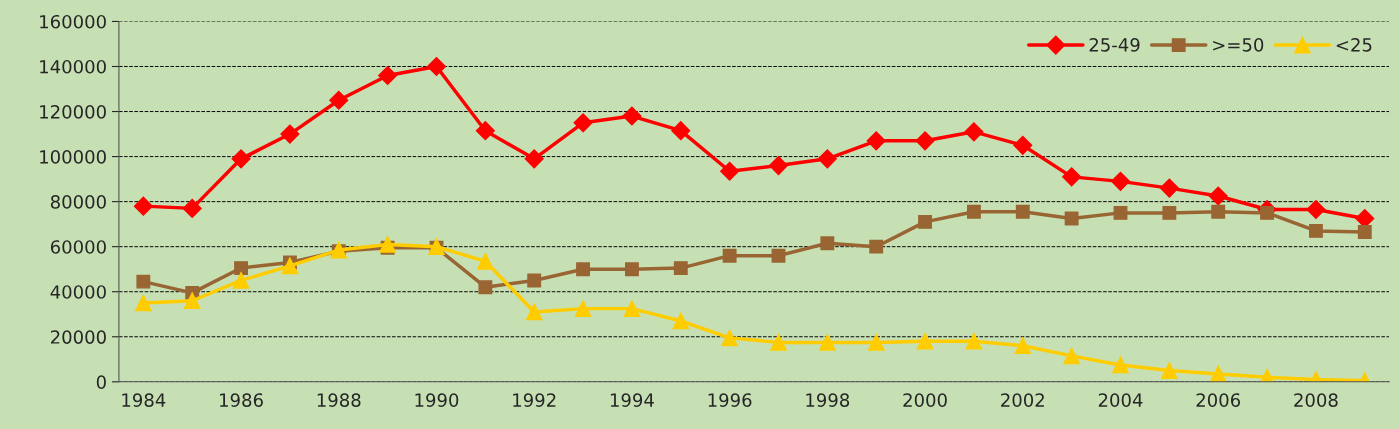  I want to click on y-tick-label: 140000, so click(73, 66).